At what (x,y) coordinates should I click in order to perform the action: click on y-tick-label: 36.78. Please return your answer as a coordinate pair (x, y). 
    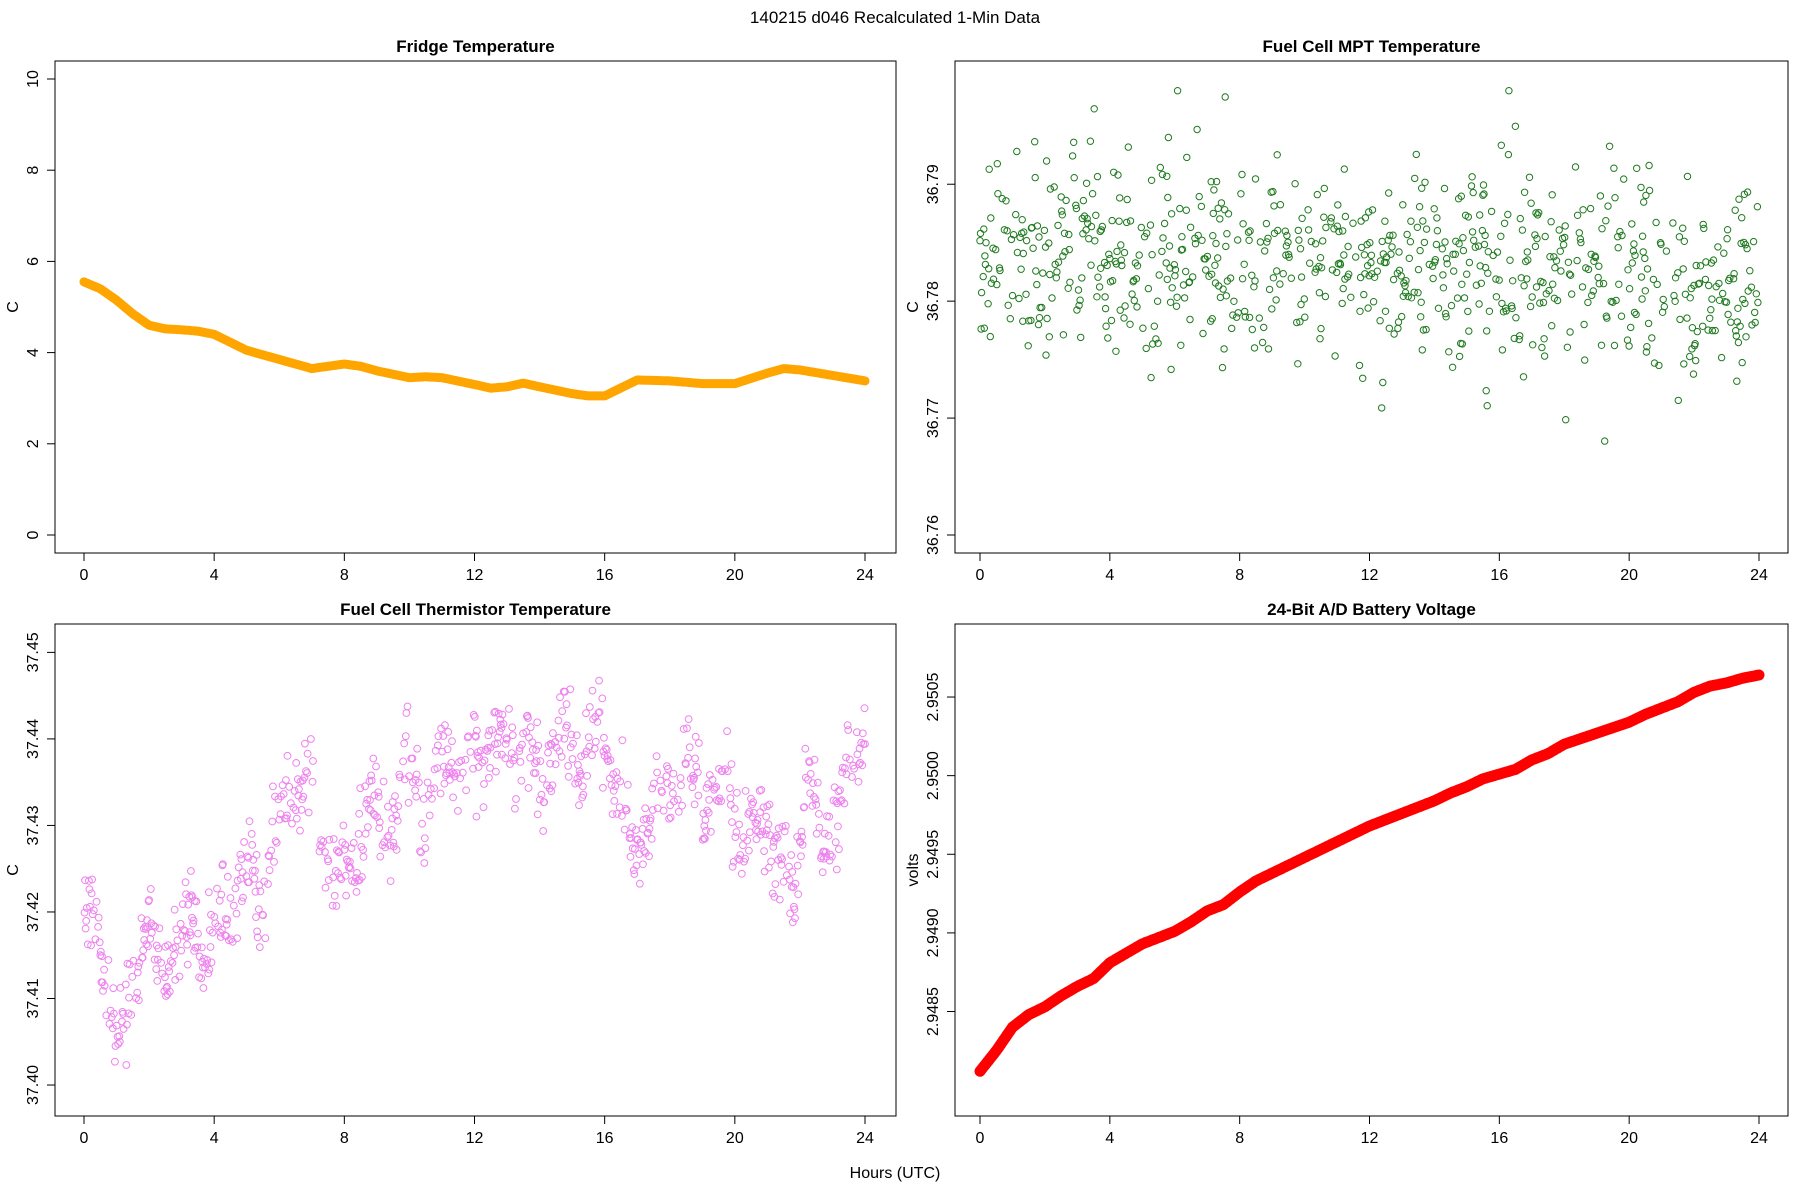
    Looking at the image, I should click on (933, 301).